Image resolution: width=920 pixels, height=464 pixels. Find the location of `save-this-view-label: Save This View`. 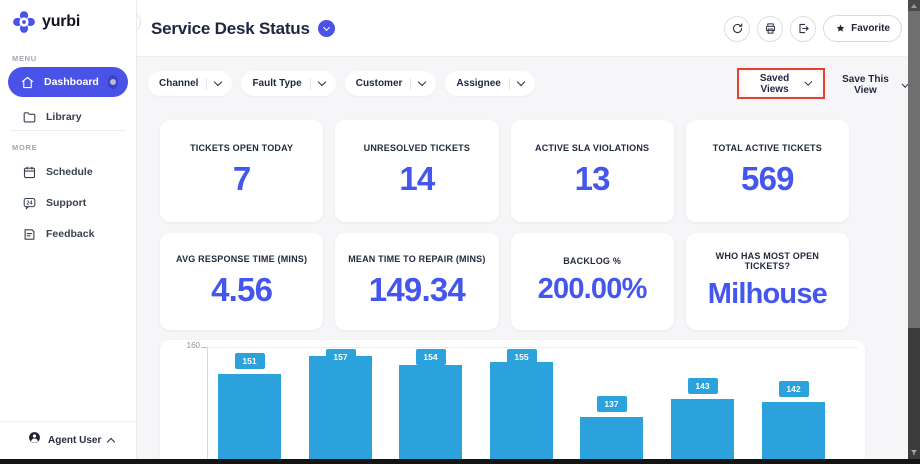

save-this-view-label: Save This View is located at coordinates (865, 85).